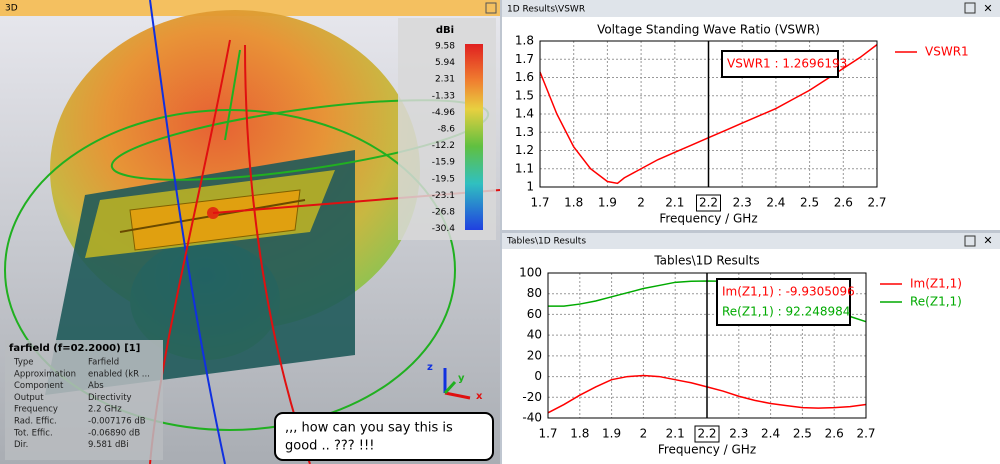 This screenshot has height=464, width=1000. Describe the element at coordinates (430, 367) in the screenshot. I see `axis-label: z` at that location.